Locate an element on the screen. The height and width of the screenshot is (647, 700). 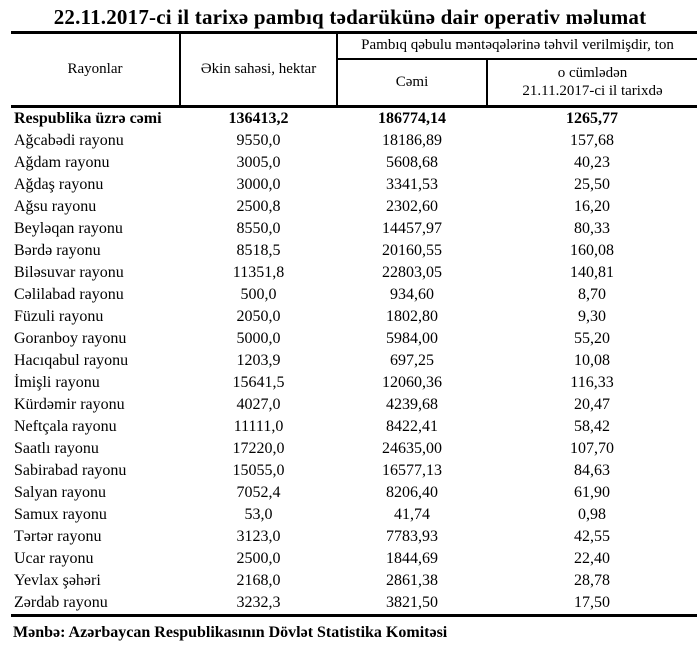
region-name-cell: Cəlilabad rayonu is located at coordinates (69, 294).